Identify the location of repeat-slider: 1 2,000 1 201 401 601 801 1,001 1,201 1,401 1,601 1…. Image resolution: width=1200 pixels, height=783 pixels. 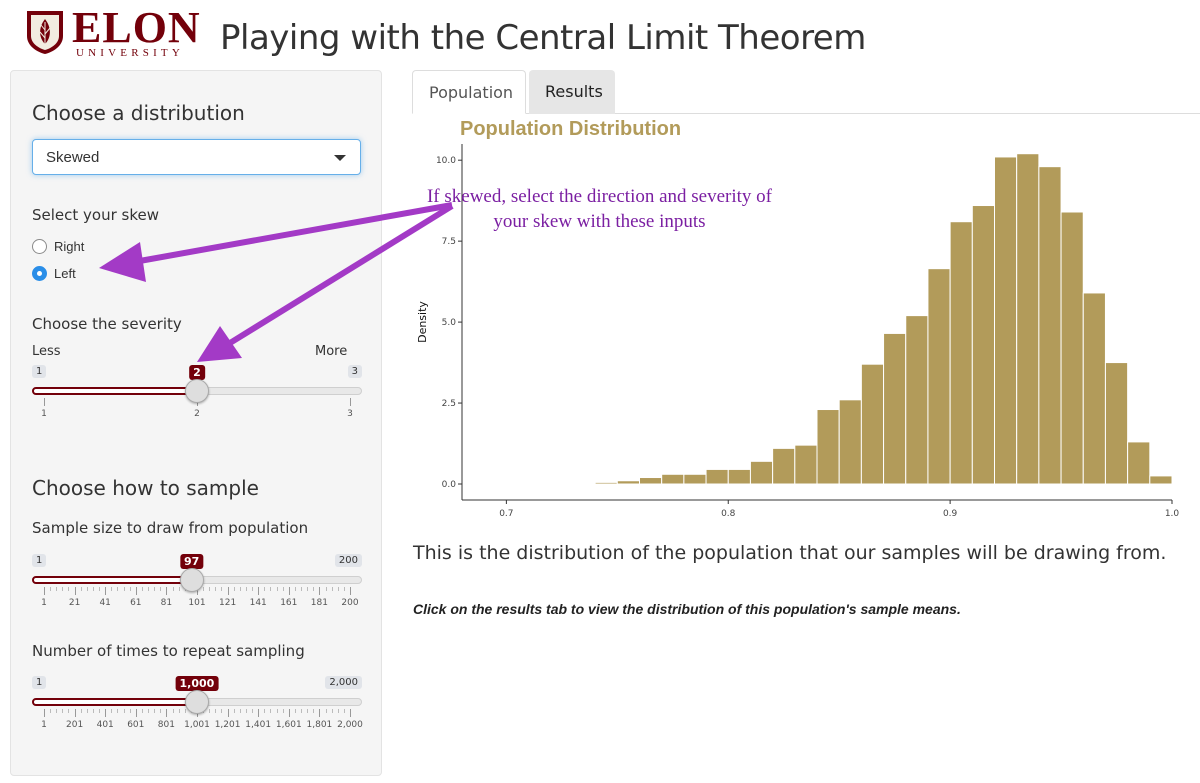
(197, 706).